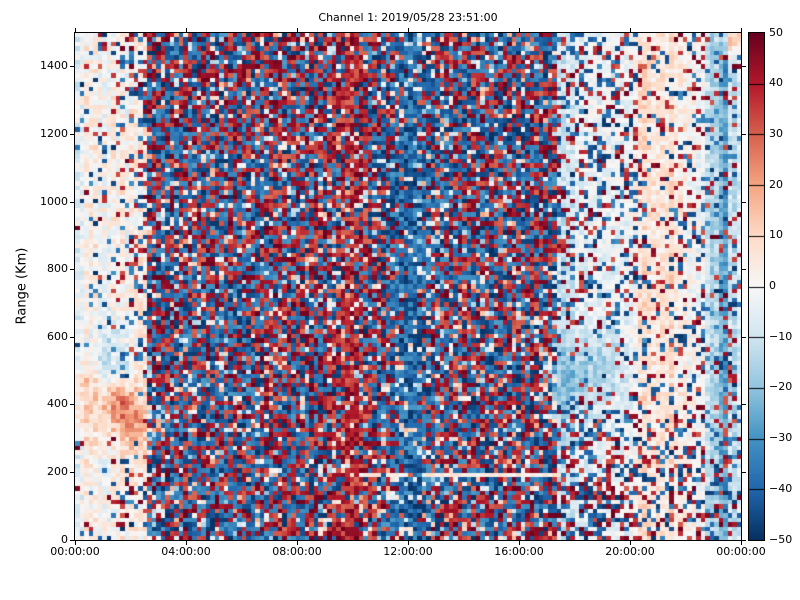 The width and height of the screenshot is (800, 600). Describe the element at coordinates (781, 488) in the screenshot. I see `colorbar-tick-label: −40` at that location.